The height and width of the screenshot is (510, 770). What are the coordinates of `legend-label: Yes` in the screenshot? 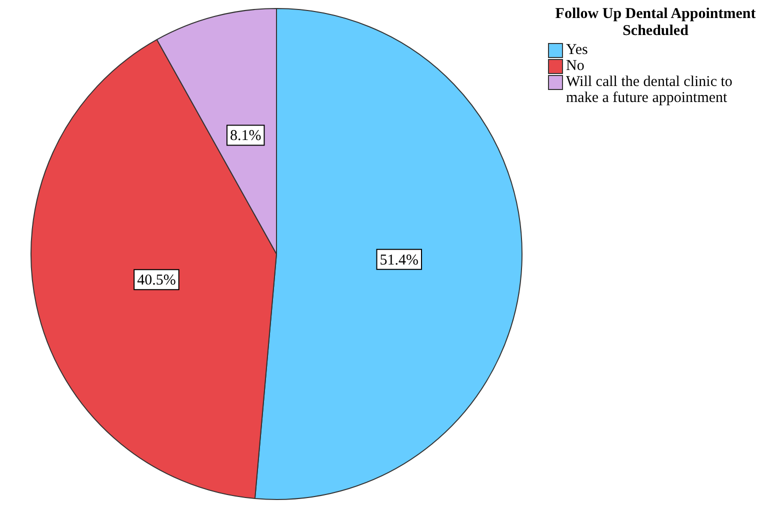 It's located at (577, 50).